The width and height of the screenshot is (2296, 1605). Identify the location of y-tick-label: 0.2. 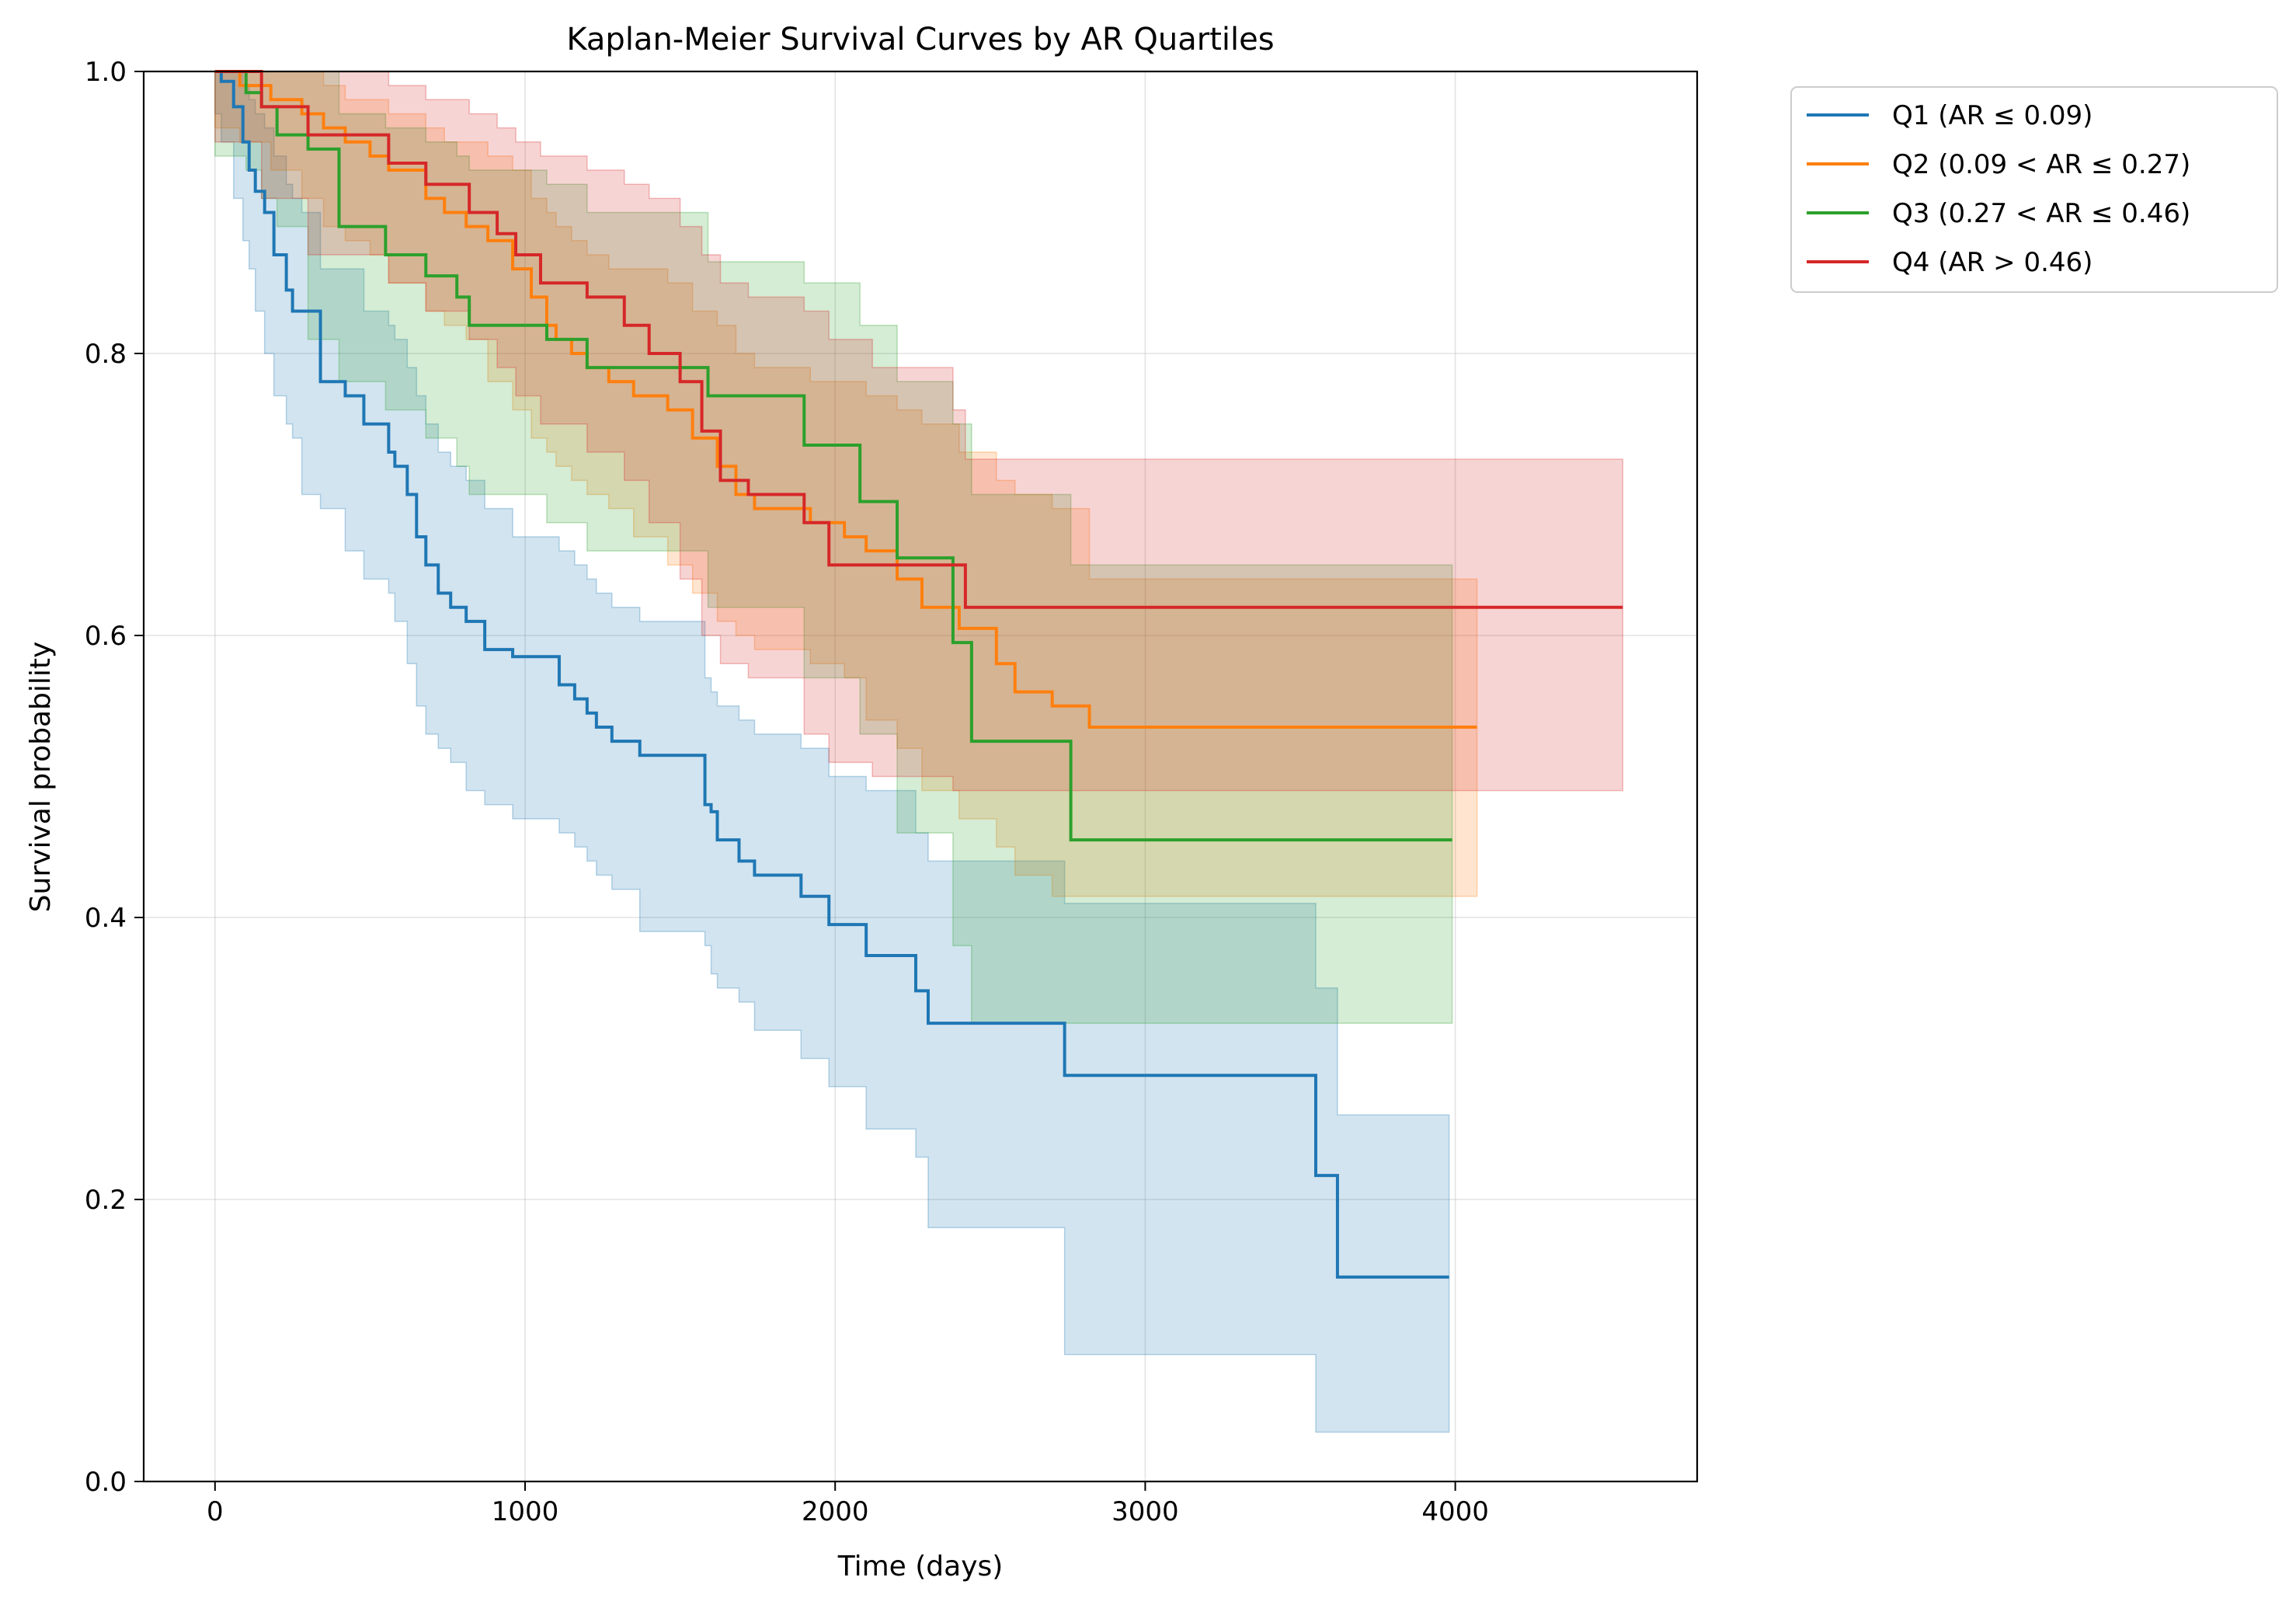
(106, 1200).